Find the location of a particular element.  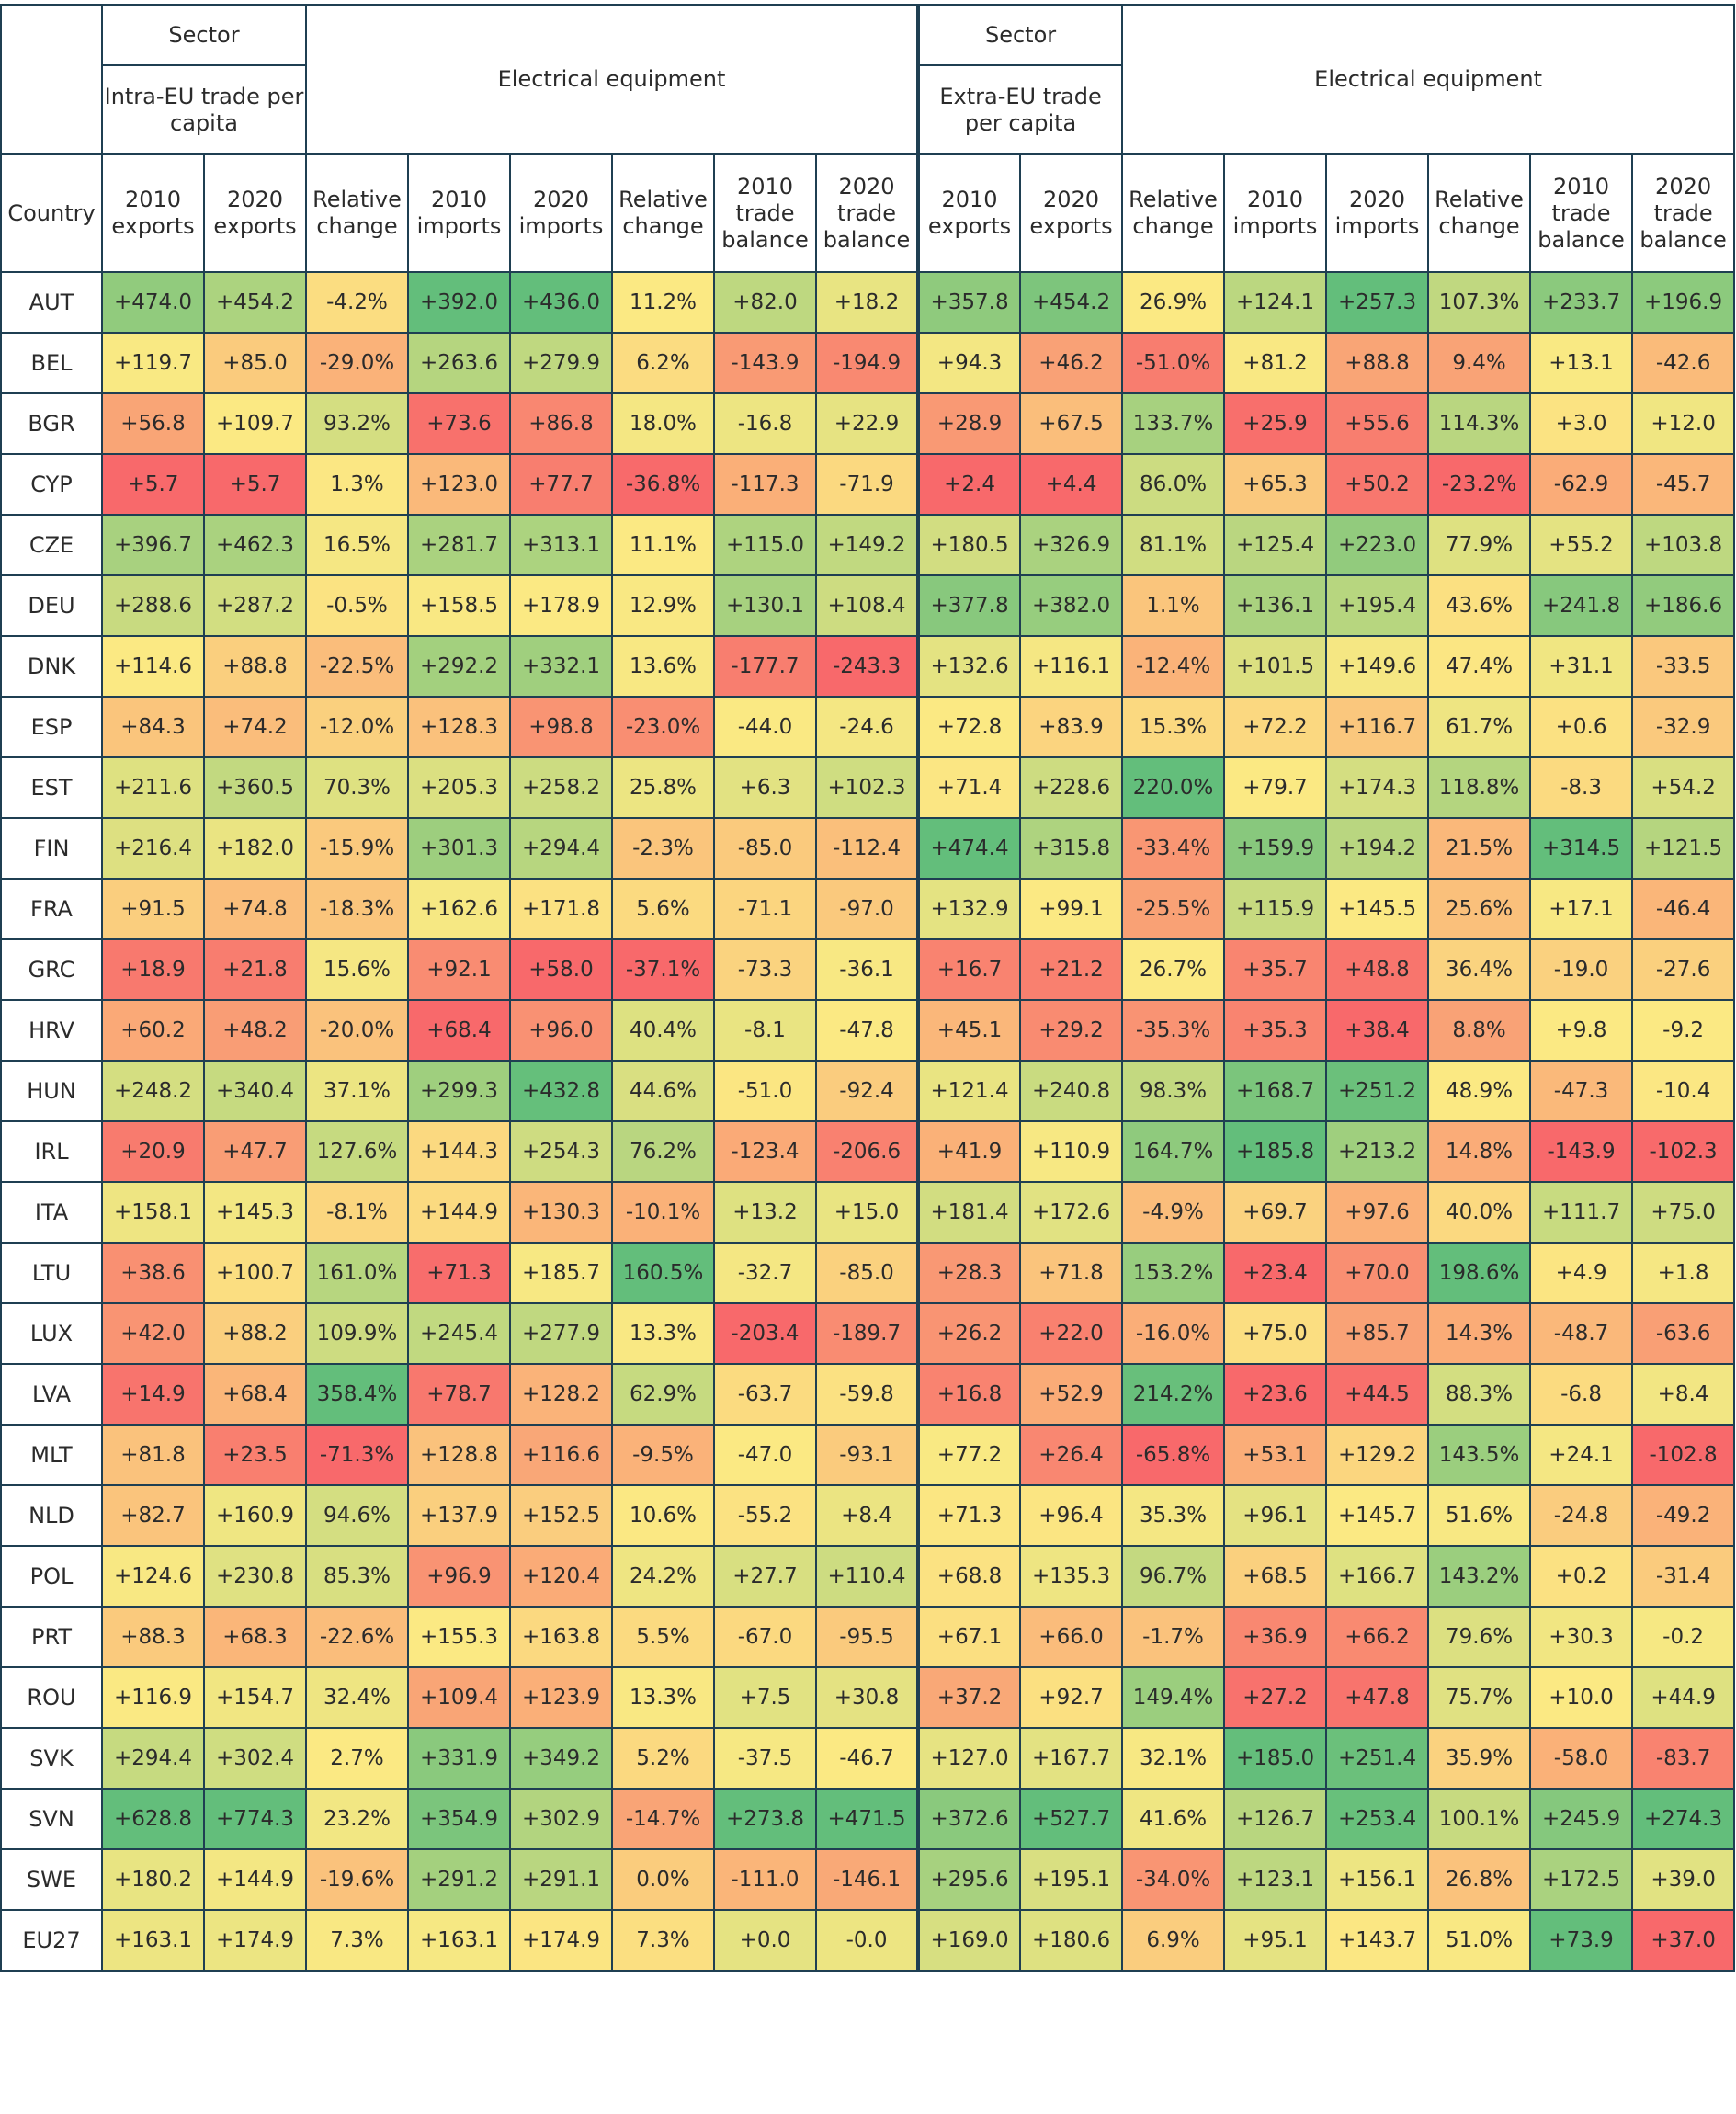

heatmap-cell: +291.1 is located at coordinates (561, 1879).